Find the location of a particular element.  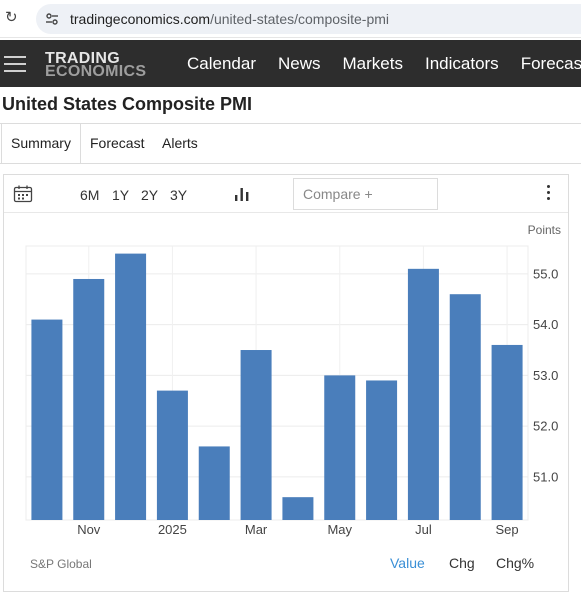

bar-oct-2024 is located at coordinates (47, 419).